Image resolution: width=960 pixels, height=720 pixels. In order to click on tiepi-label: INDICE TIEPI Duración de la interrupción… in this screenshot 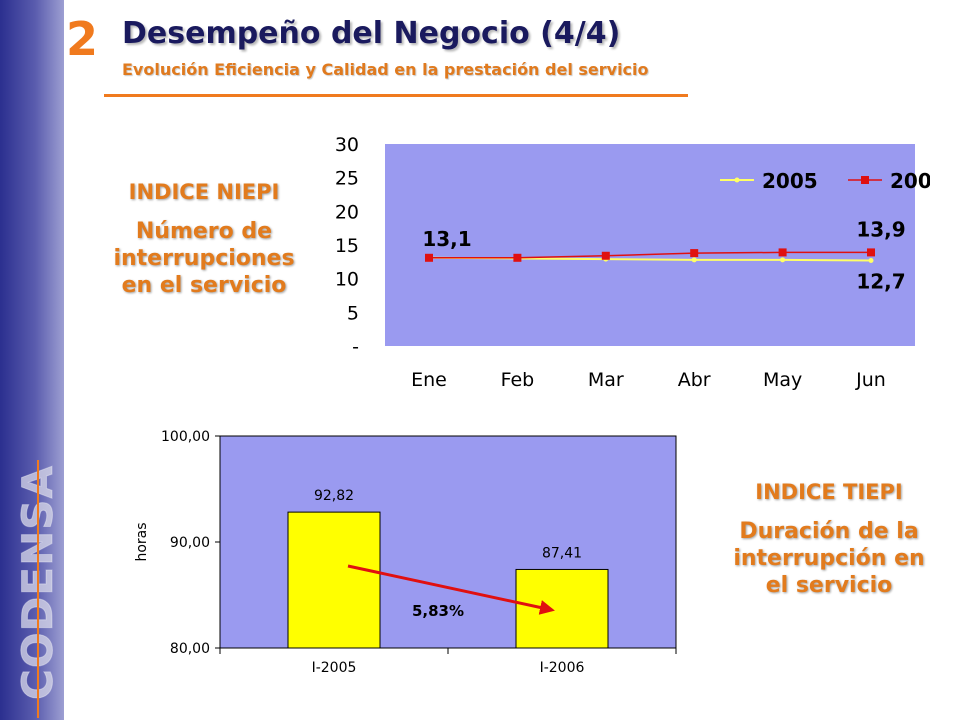, I will do `click(829, 539)`.